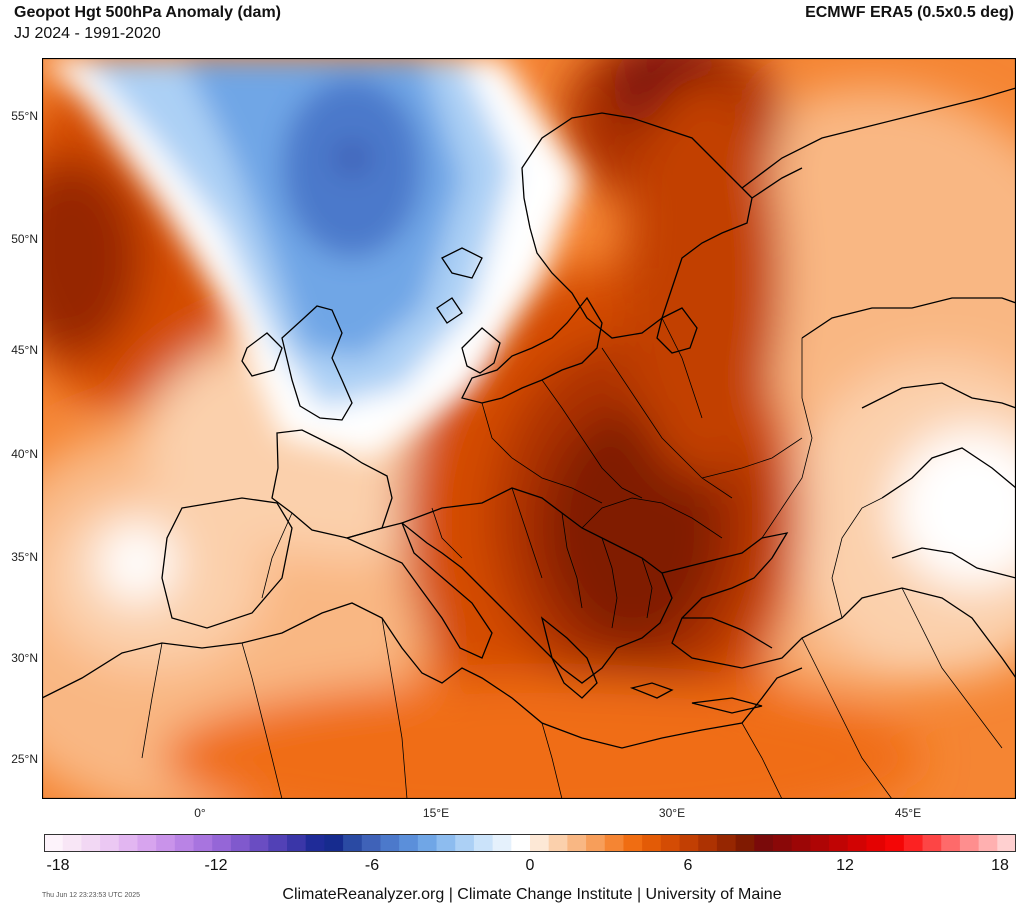  What do you see at coordinates (909, 12) in the screenshot?
I see `data-source-label: ECMWF ERA5 (0.5x0.5 deg)` at bounding box center [909, 12].